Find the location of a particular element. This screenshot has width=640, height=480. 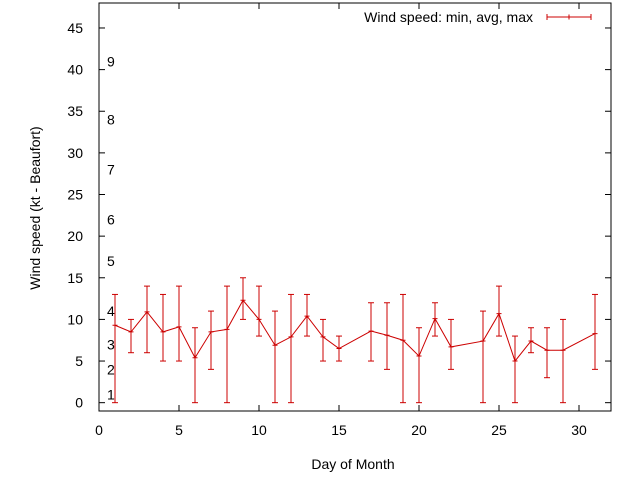

y-tick-label: 0 is located at coordinates (79, 403).